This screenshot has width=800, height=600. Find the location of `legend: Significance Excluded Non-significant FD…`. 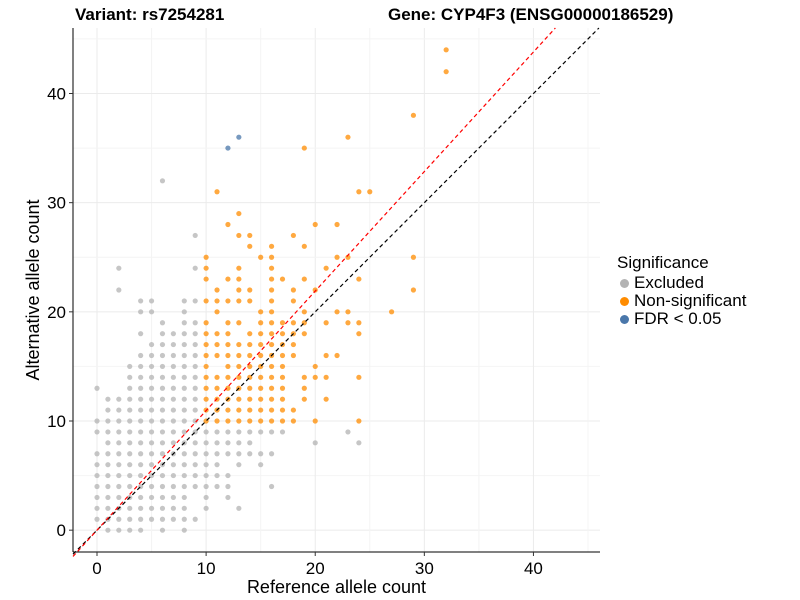

legend: Significance Excluded Non-significant FD… is located at coordinates (681, 290).